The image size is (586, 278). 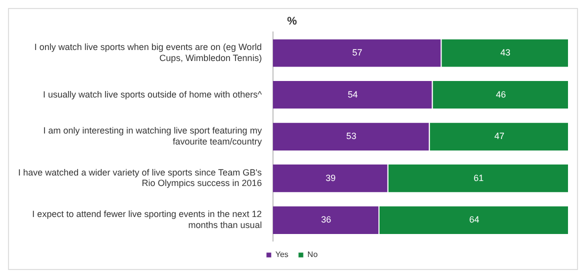 What do you see at coordinates (152, 136) in the screenshot?
I see `y-tick-label: I am only interesting in watching live sport featuring my favourite team/country` at bounding box center [152, 136].